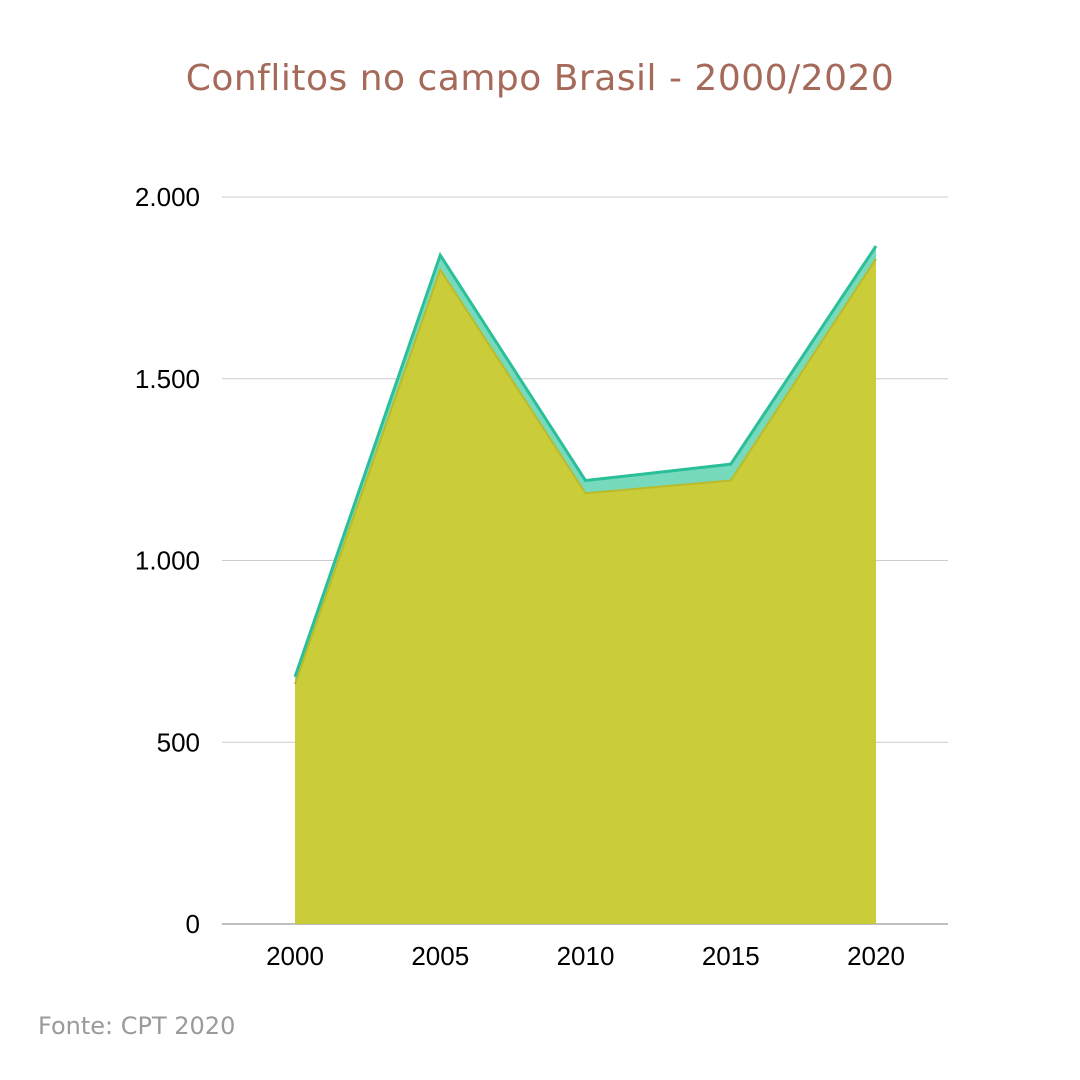 The width and height of the screenshot is (1080, 1080). Describe the element at coordinates (193, 924) in the screenshot. I see `y-tick-label: 0` at that location.